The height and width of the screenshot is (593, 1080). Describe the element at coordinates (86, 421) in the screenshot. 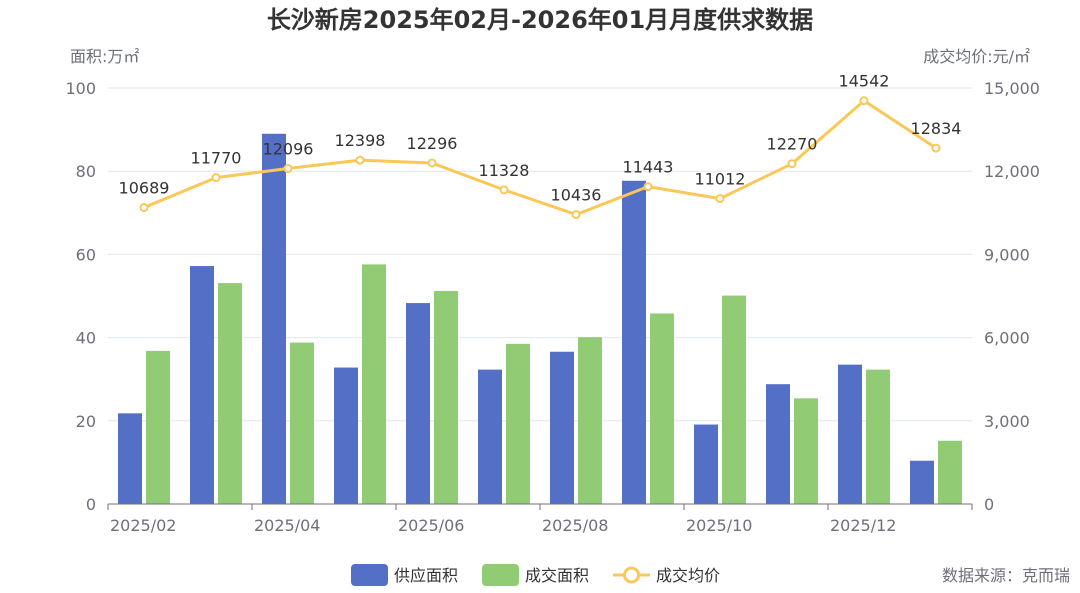

I see `left-y-tick-label: 20` at that location.